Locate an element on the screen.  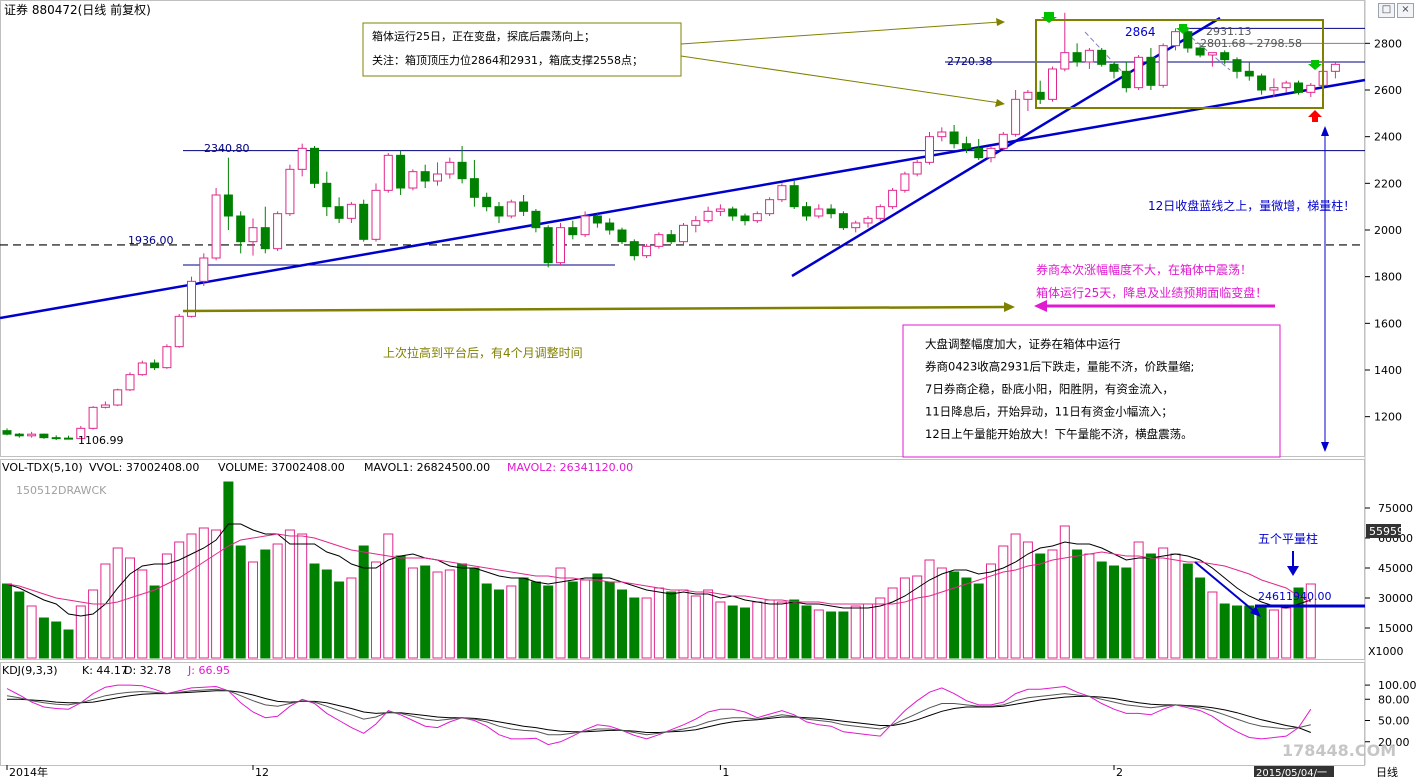
commentary-line: 7日券商企稳，卧底小阳，阳胜阴，有资金流入， is located at coordinates (1049, 389).